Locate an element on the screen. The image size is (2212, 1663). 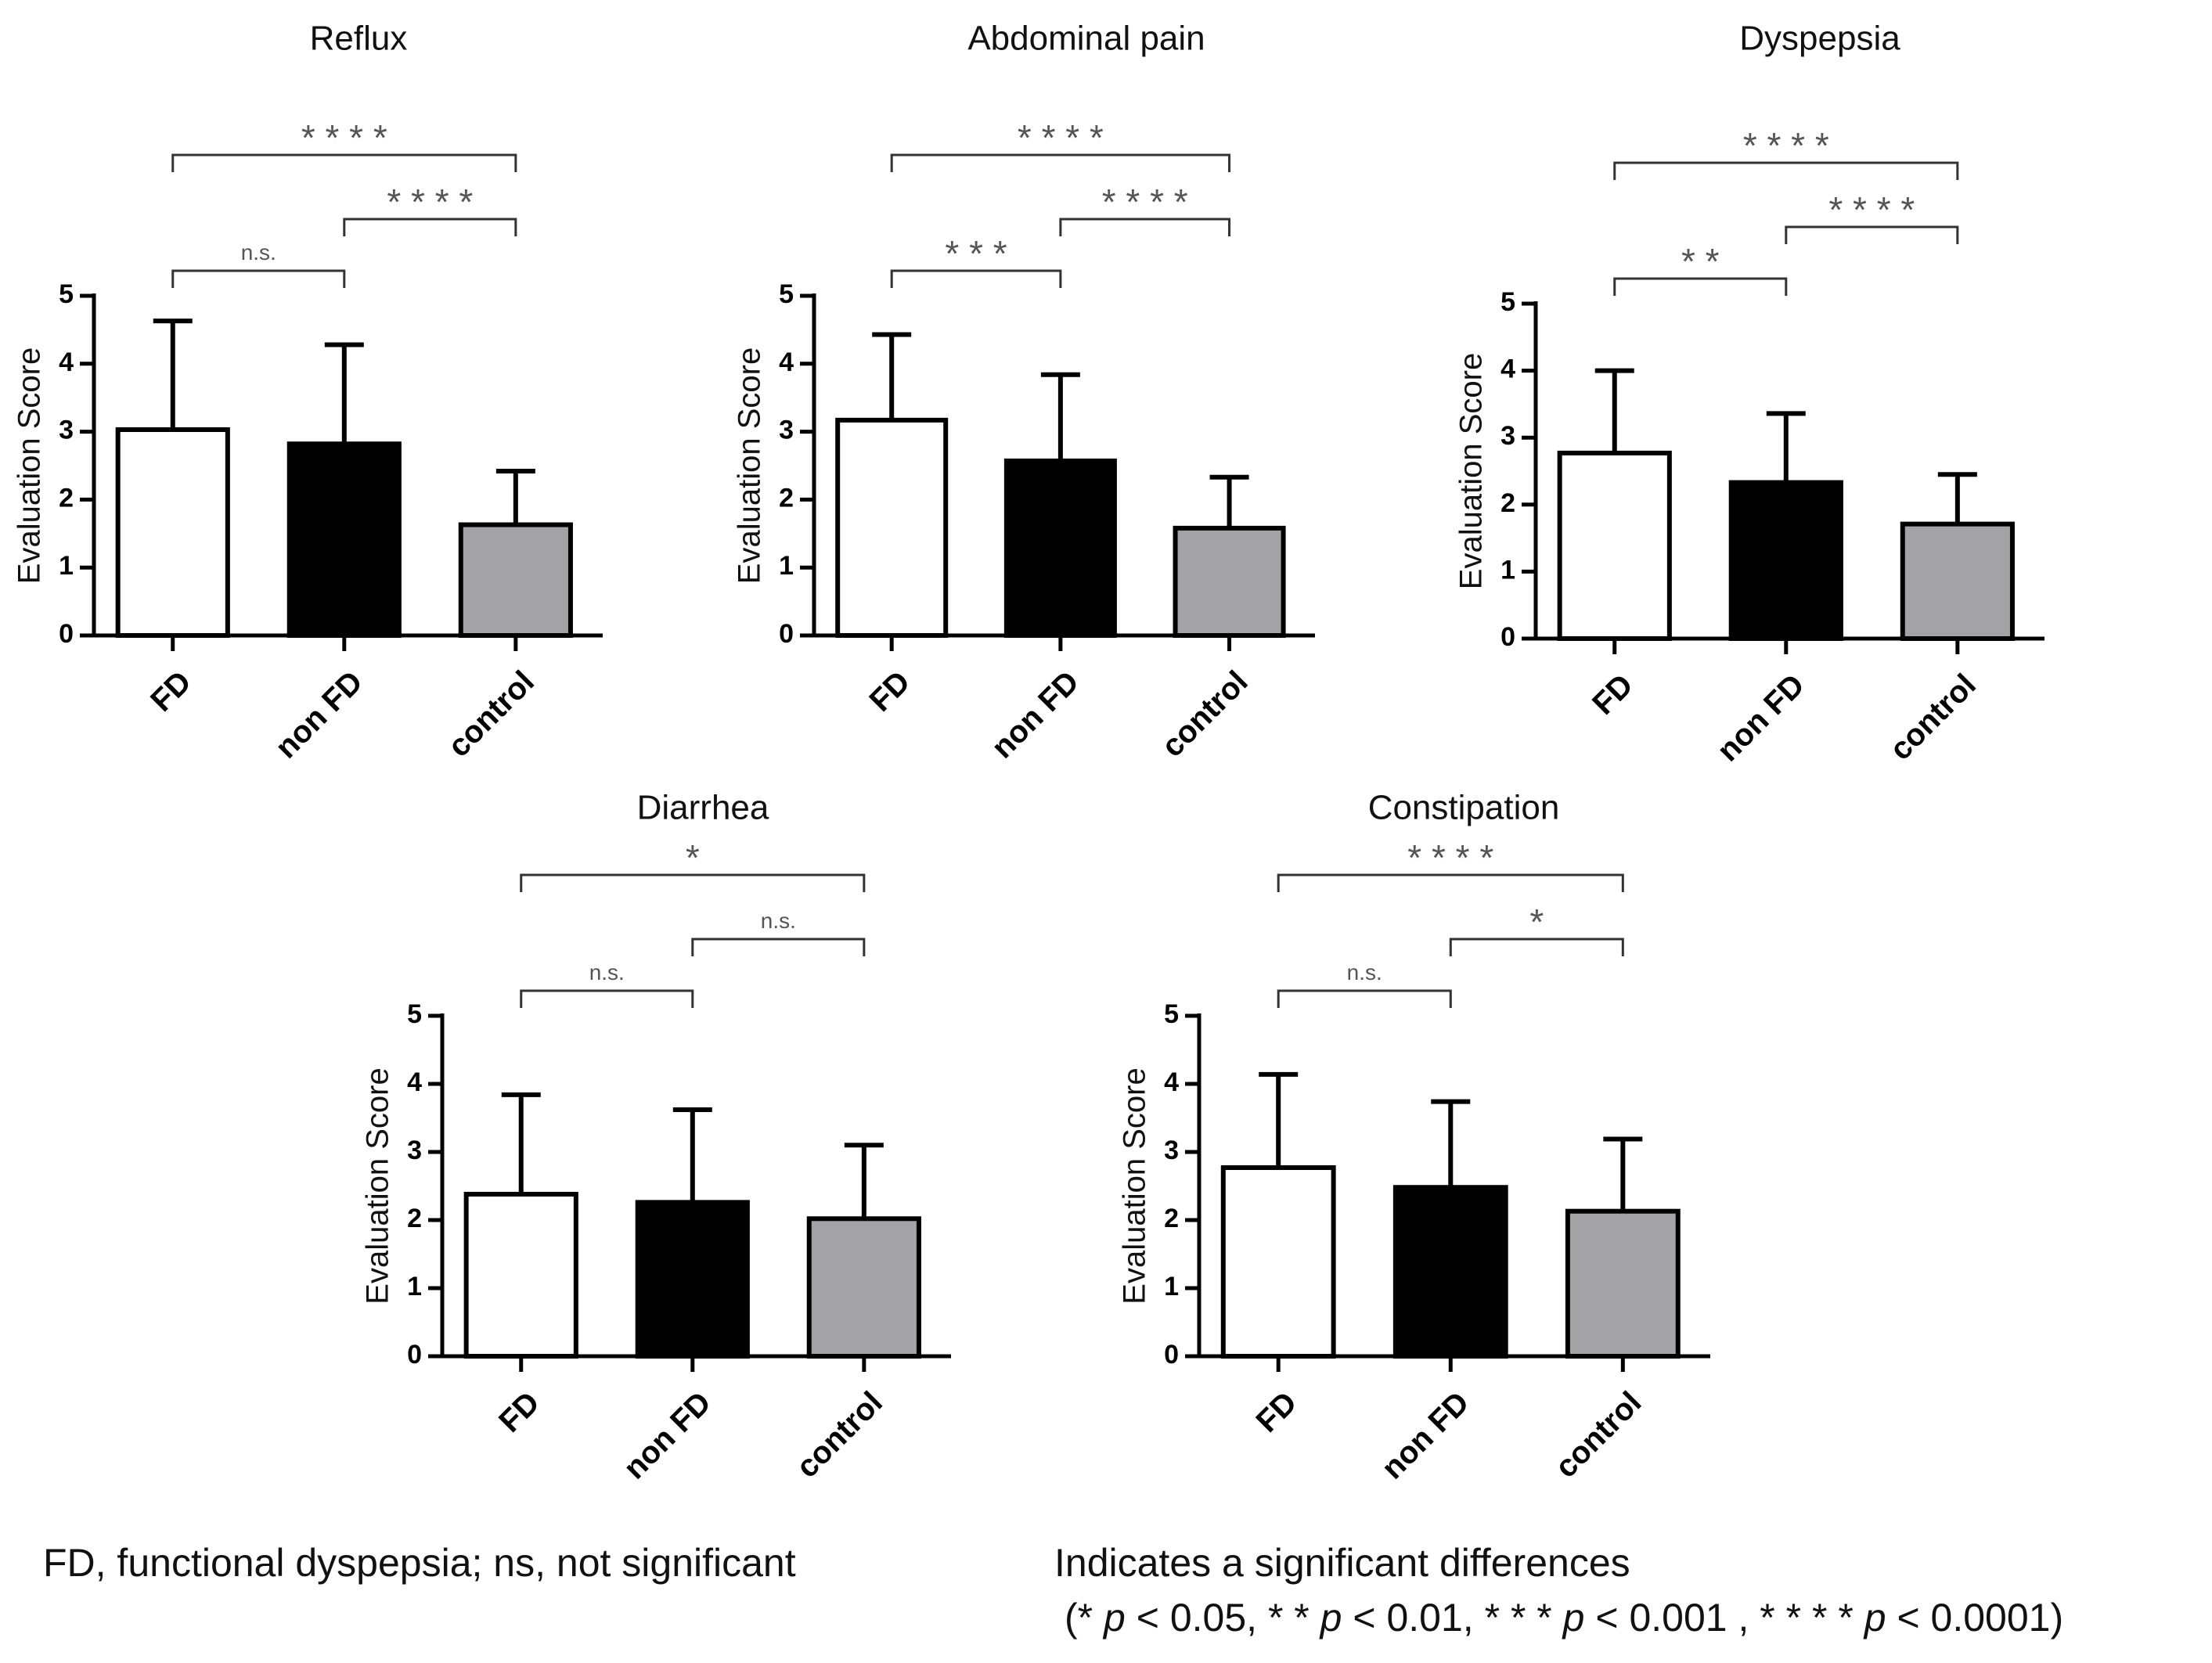
chart-title: Reflux is located at coordinates (359, 39).